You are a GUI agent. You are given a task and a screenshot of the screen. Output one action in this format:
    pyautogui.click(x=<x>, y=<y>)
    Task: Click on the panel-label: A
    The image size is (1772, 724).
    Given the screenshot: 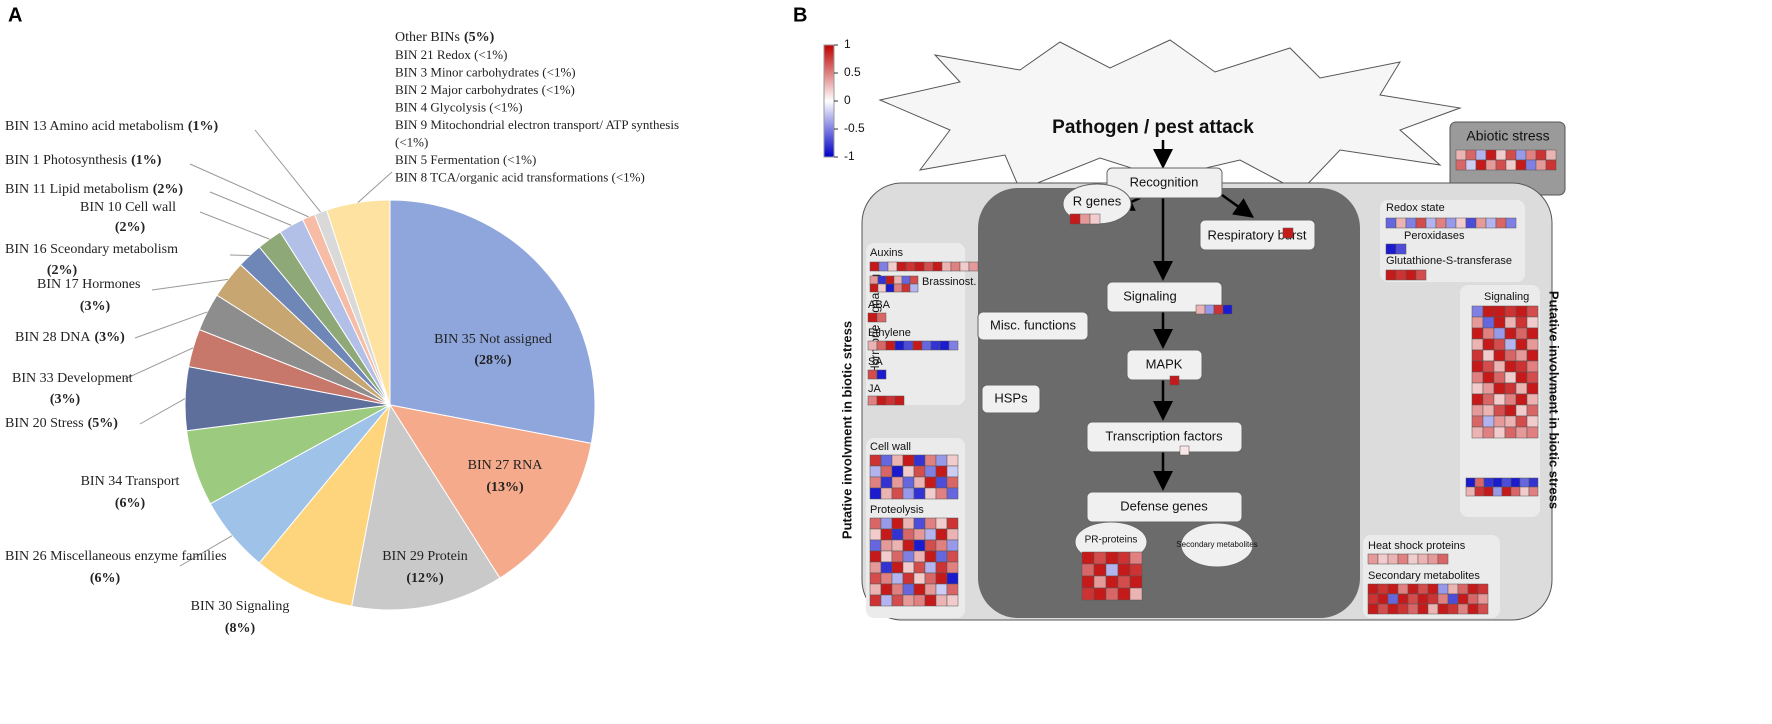 What is the action you would take?
    pyautogui.click(x=15, y=15)
    